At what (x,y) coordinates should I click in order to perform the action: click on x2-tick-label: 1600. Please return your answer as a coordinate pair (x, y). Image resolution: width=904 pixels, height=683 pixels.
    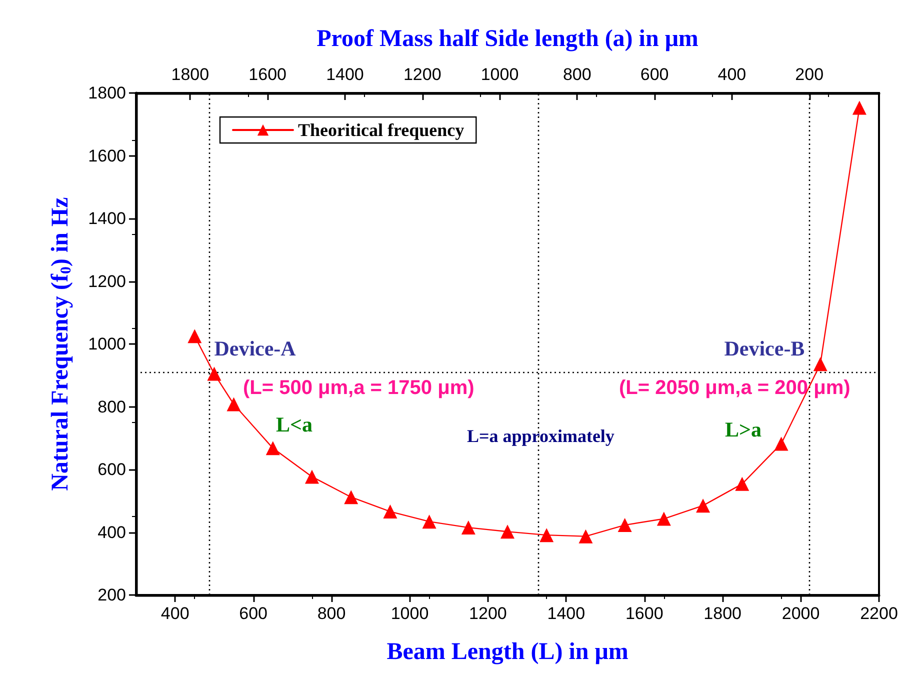
    Looking at the image, I should click on (267, 74).